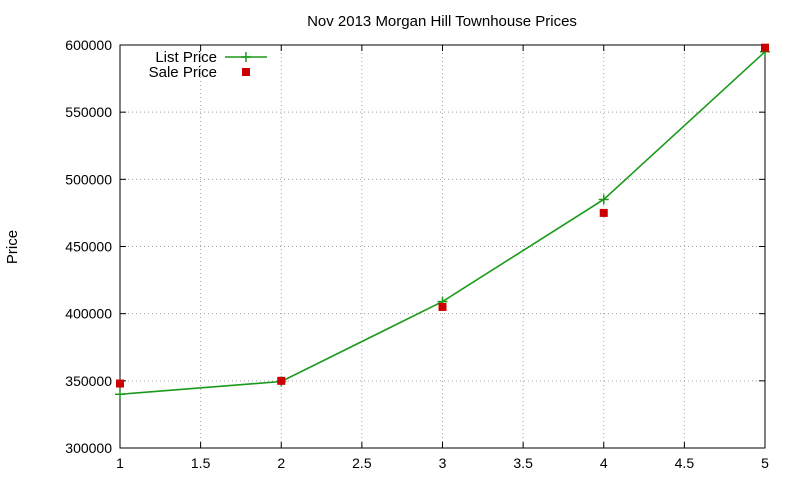 The height and width of the screenshot is (480, 800). Describe the element at coordinates (183, 72) in the screenshot. I see `legend-label: Sale Price` at that location.